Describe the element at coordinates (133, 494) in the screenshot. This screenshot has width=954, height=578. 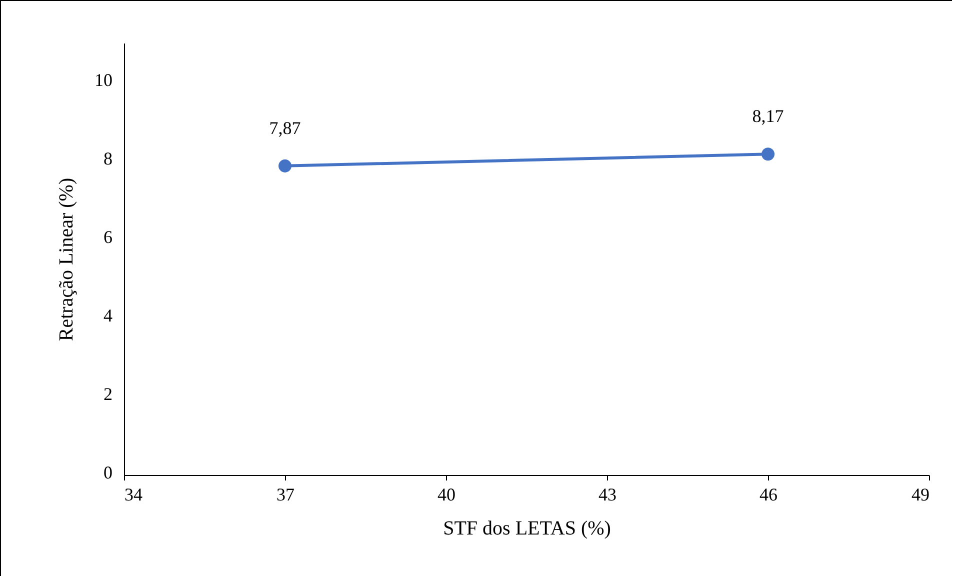
I see `x-tick-label: 34` at that location.